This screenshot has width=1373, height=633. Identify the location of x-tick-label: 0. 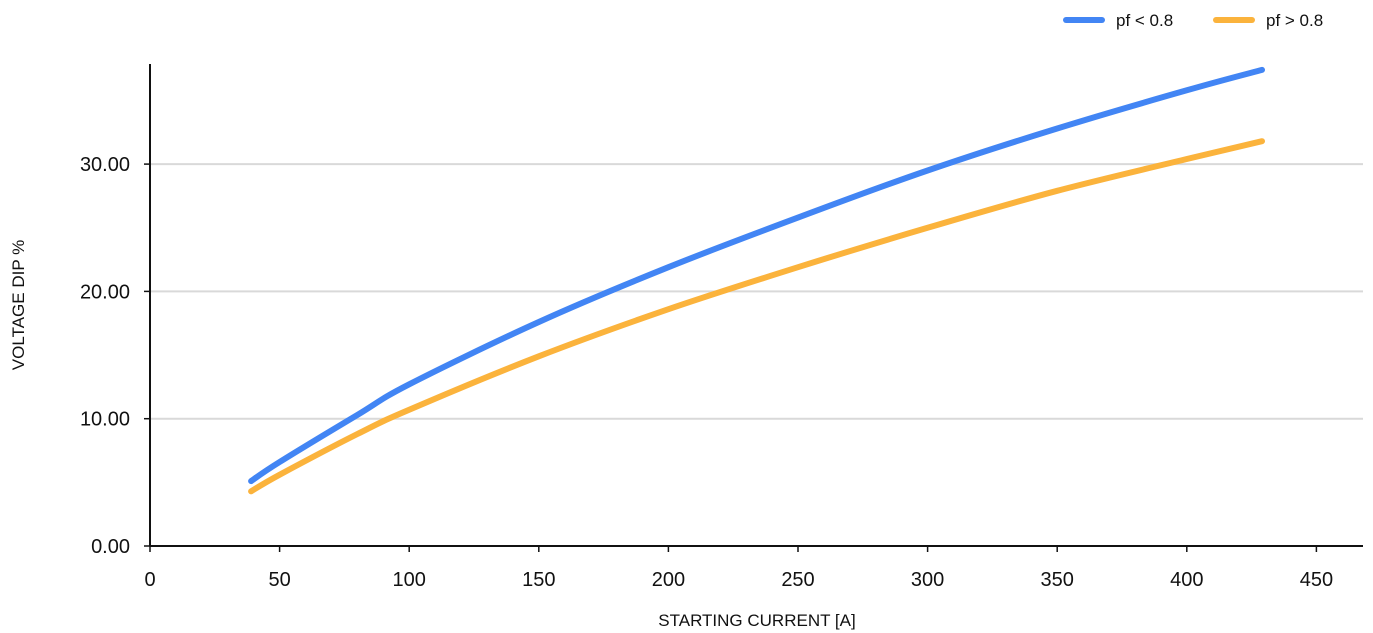
(149, 580).